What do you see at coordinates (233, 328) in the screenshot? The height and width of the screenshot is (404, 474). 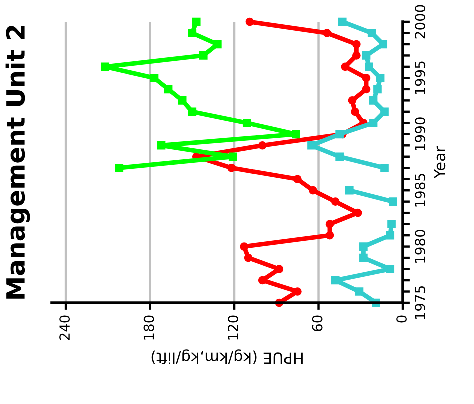 I see `x-tick-label: 120` at bounding box center [233, 328].